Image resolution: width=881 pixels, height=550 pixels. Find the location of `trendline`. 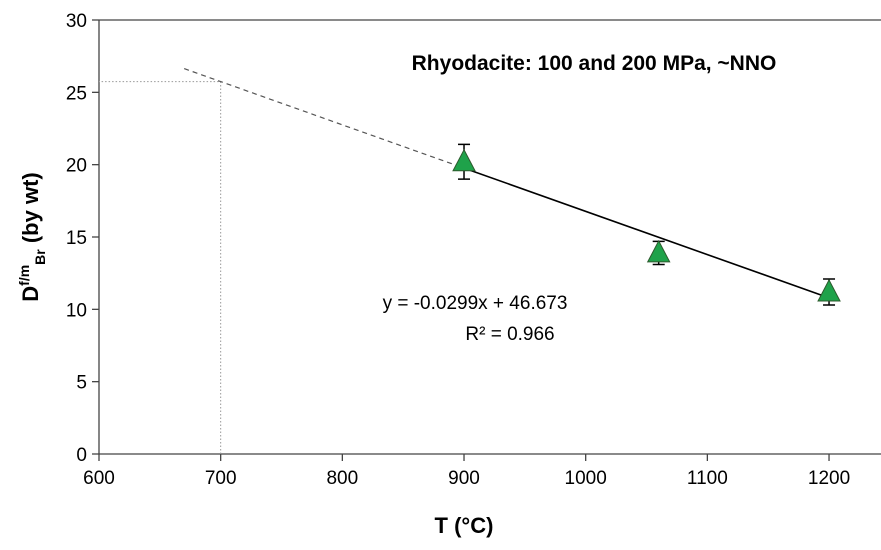

trendline is located at coordinates (646, 233).